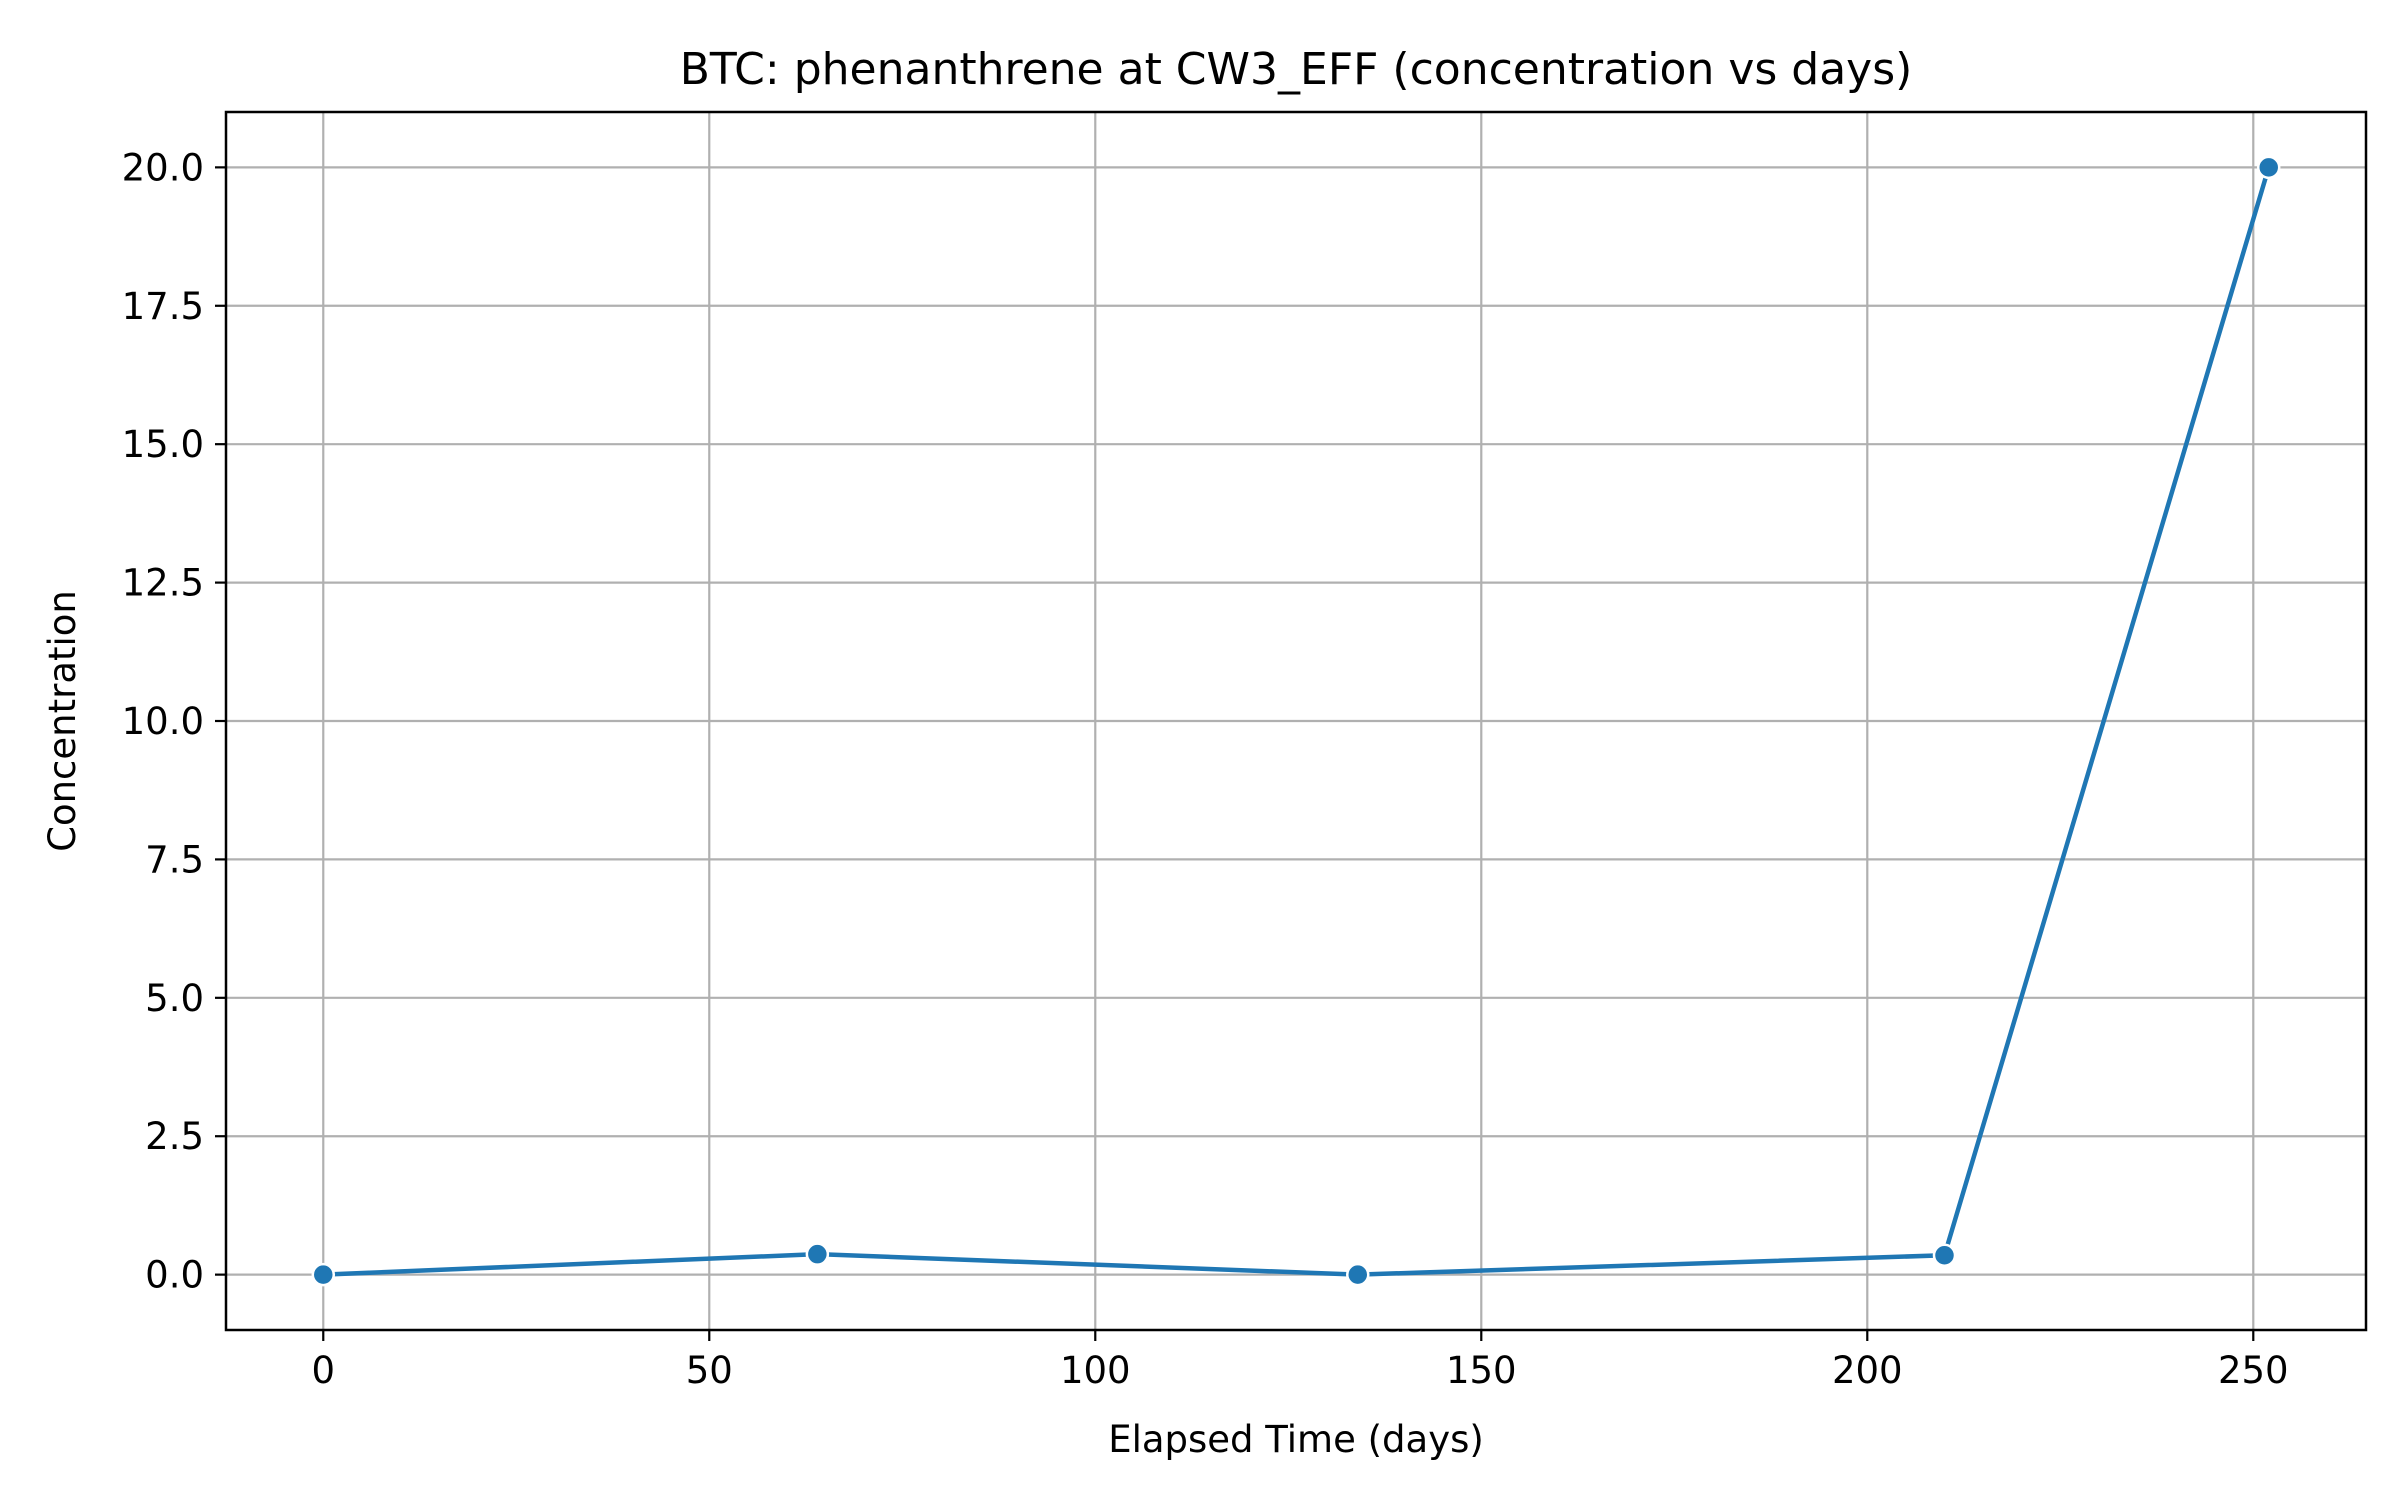 The image size is (2400, 1500). Describe the element at coordinates (174, 998) in the screenshot. I see `y-tick-label: 5.0` at that location.